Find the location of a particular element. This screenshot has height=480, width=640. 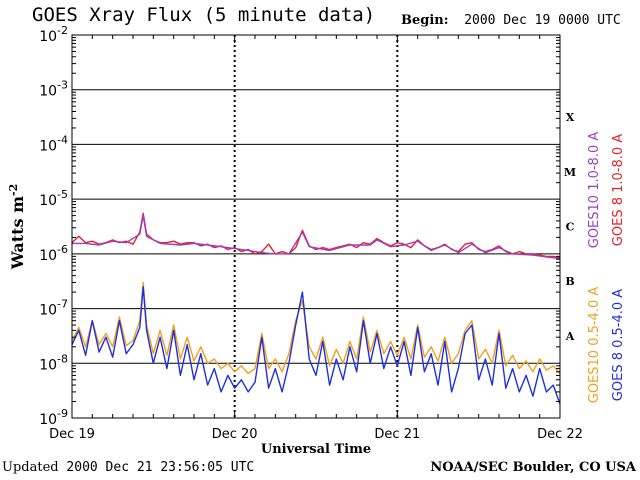

x-tick-label-3: Dec 22 is located at coordinates (560, 434).